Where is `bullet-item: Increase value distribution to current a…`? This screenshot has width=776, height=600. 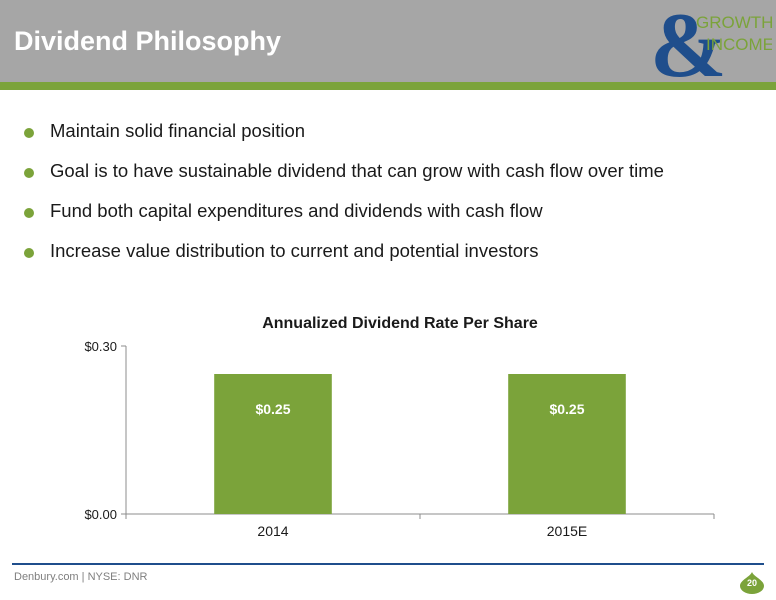
bullet-item: Increase value distribution to current a… is located at coordinates (394, 260).